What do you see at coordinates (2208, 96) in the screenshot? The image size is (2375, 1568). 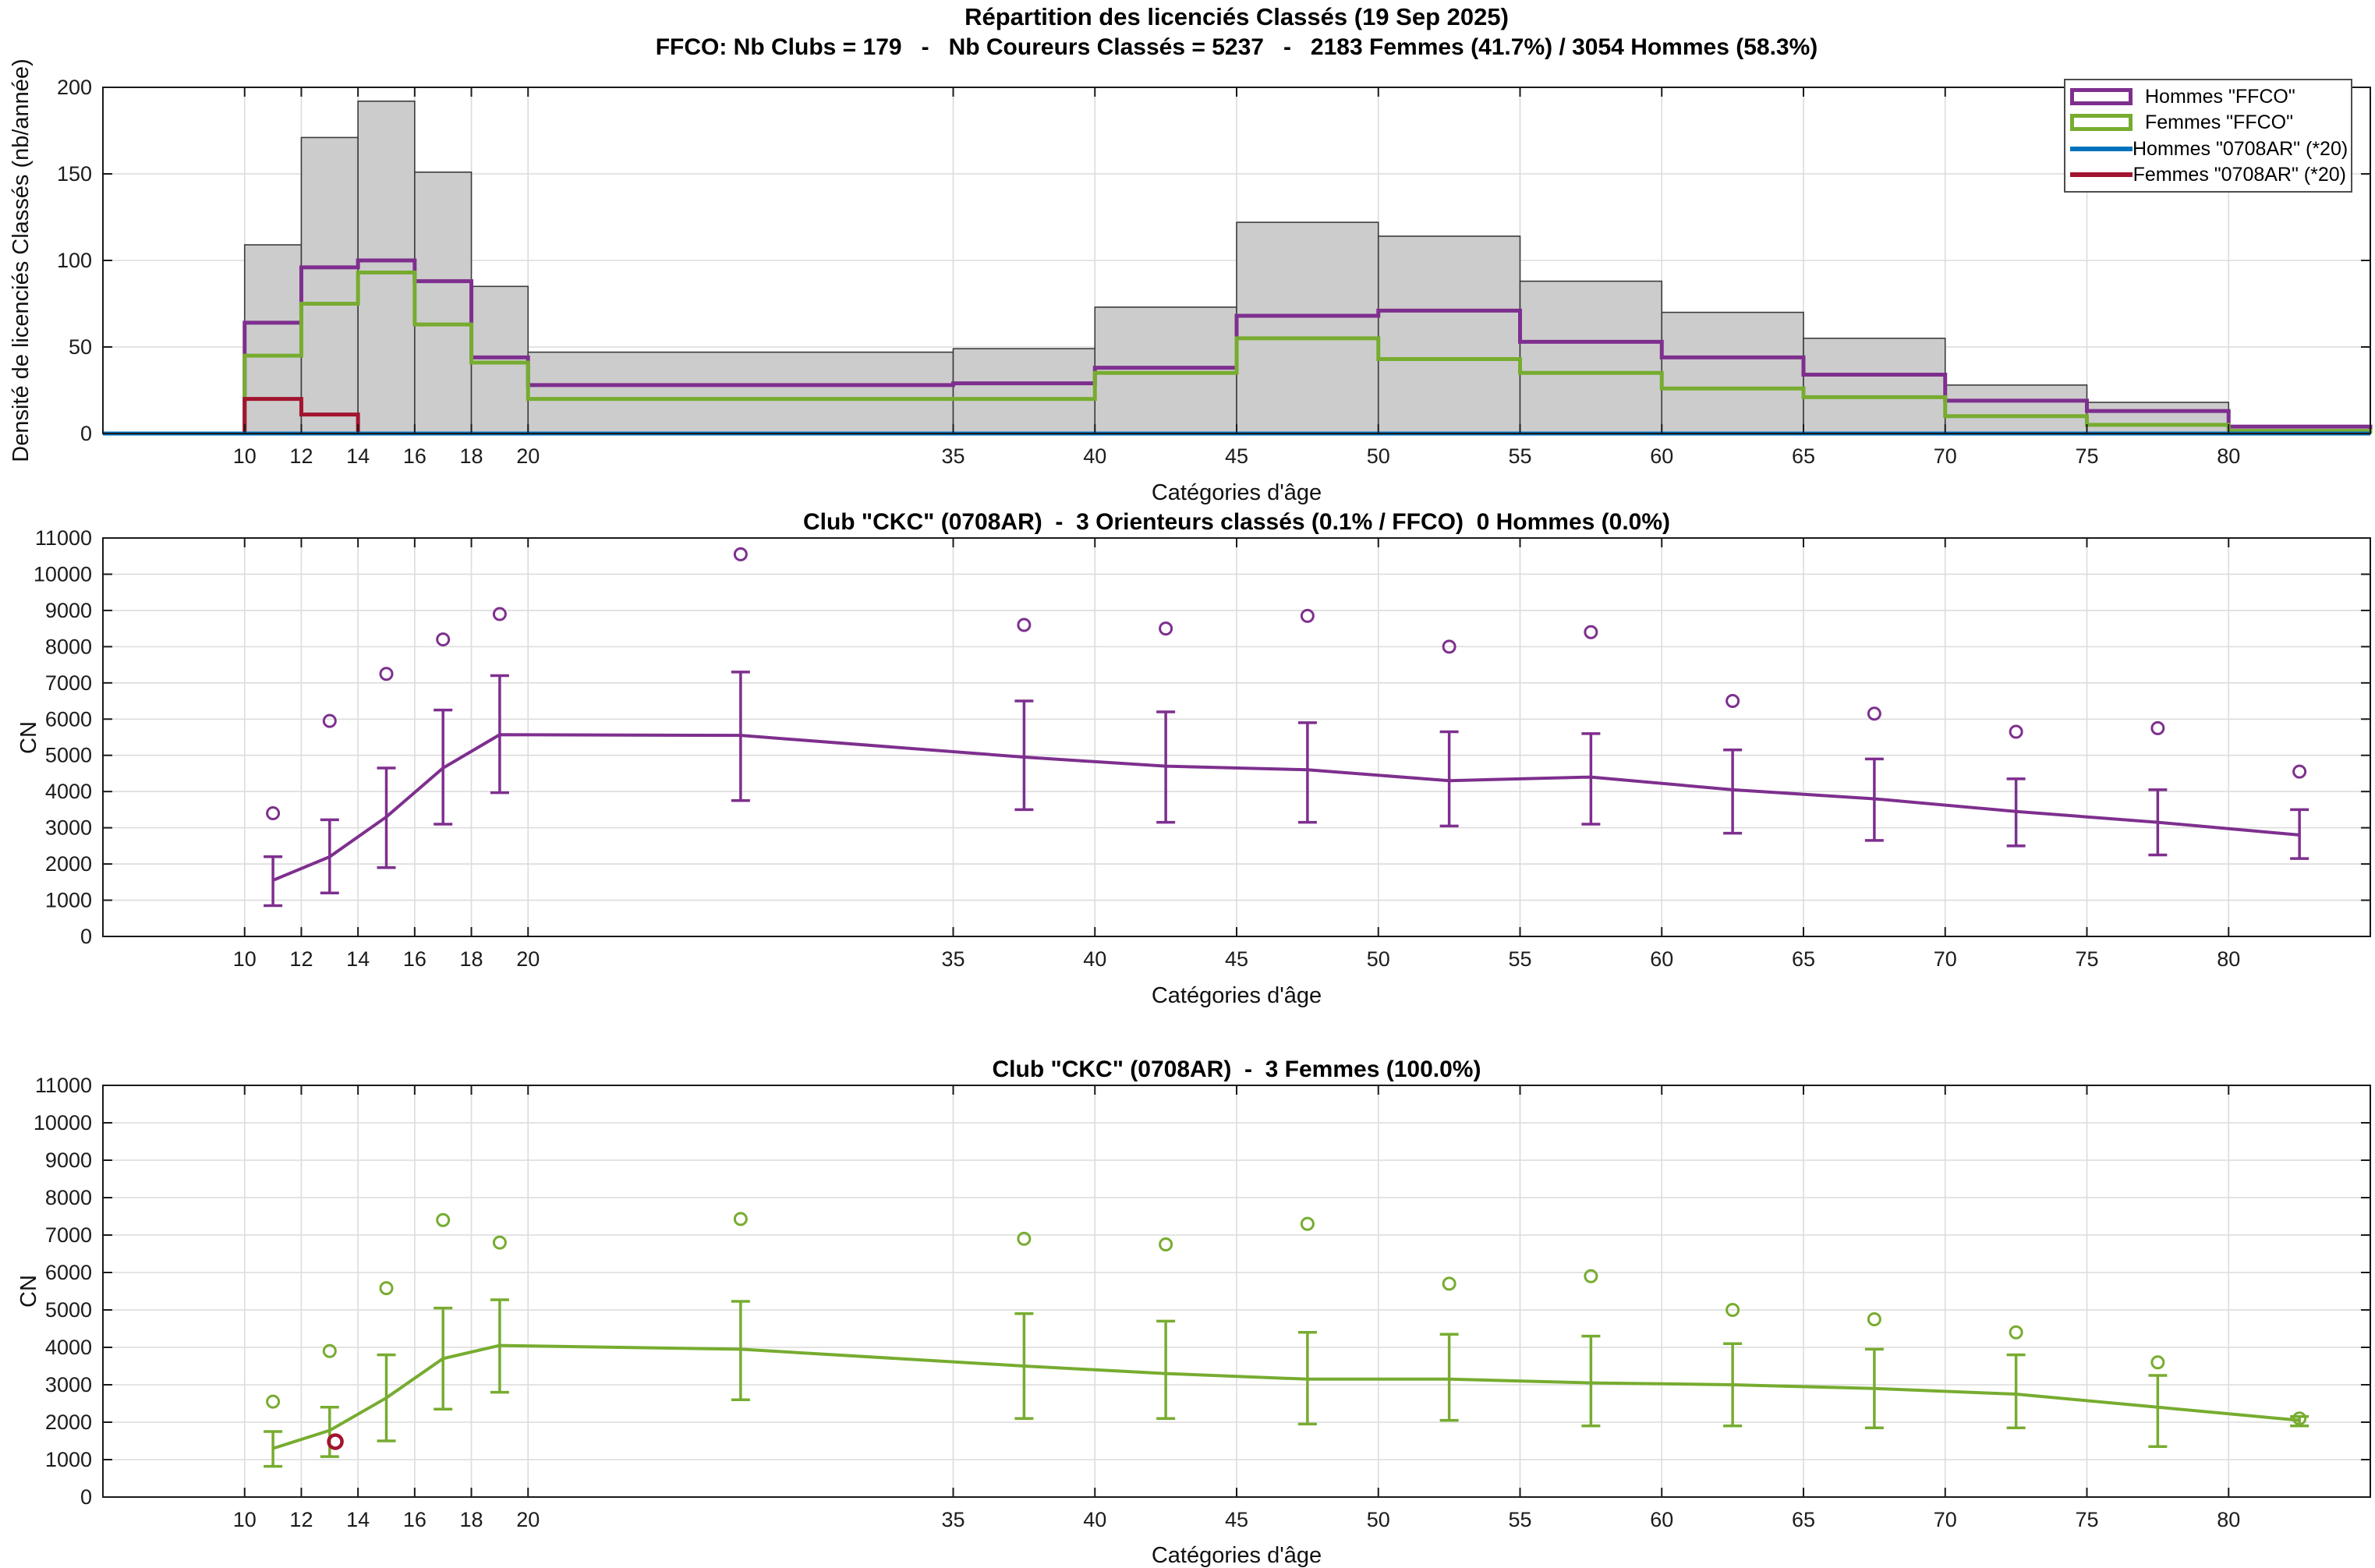 I see `legend-item-hommes-ffco: Hommes "FFCO"` at bounding box center [2208, 96].